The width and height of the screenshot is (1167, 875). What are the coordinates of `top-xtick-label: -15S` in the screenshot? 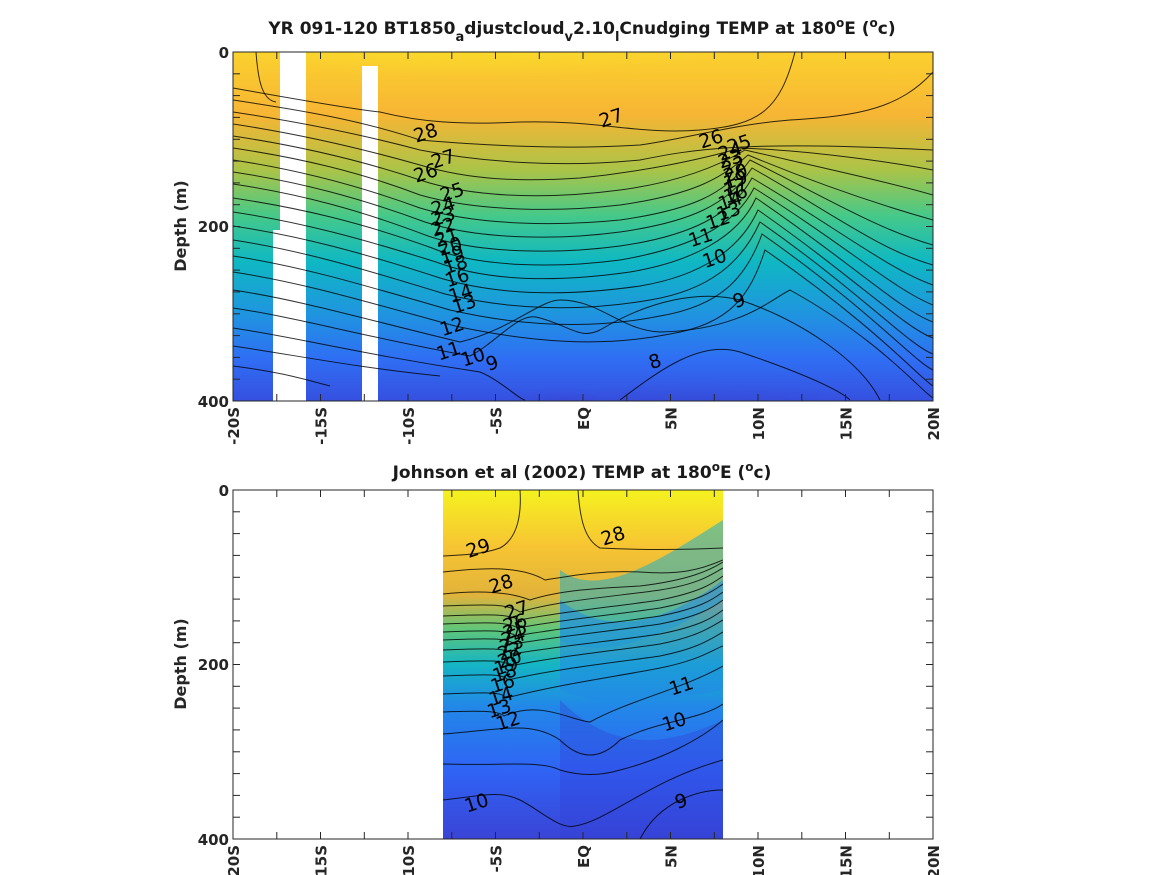 It's located at (322, 426).